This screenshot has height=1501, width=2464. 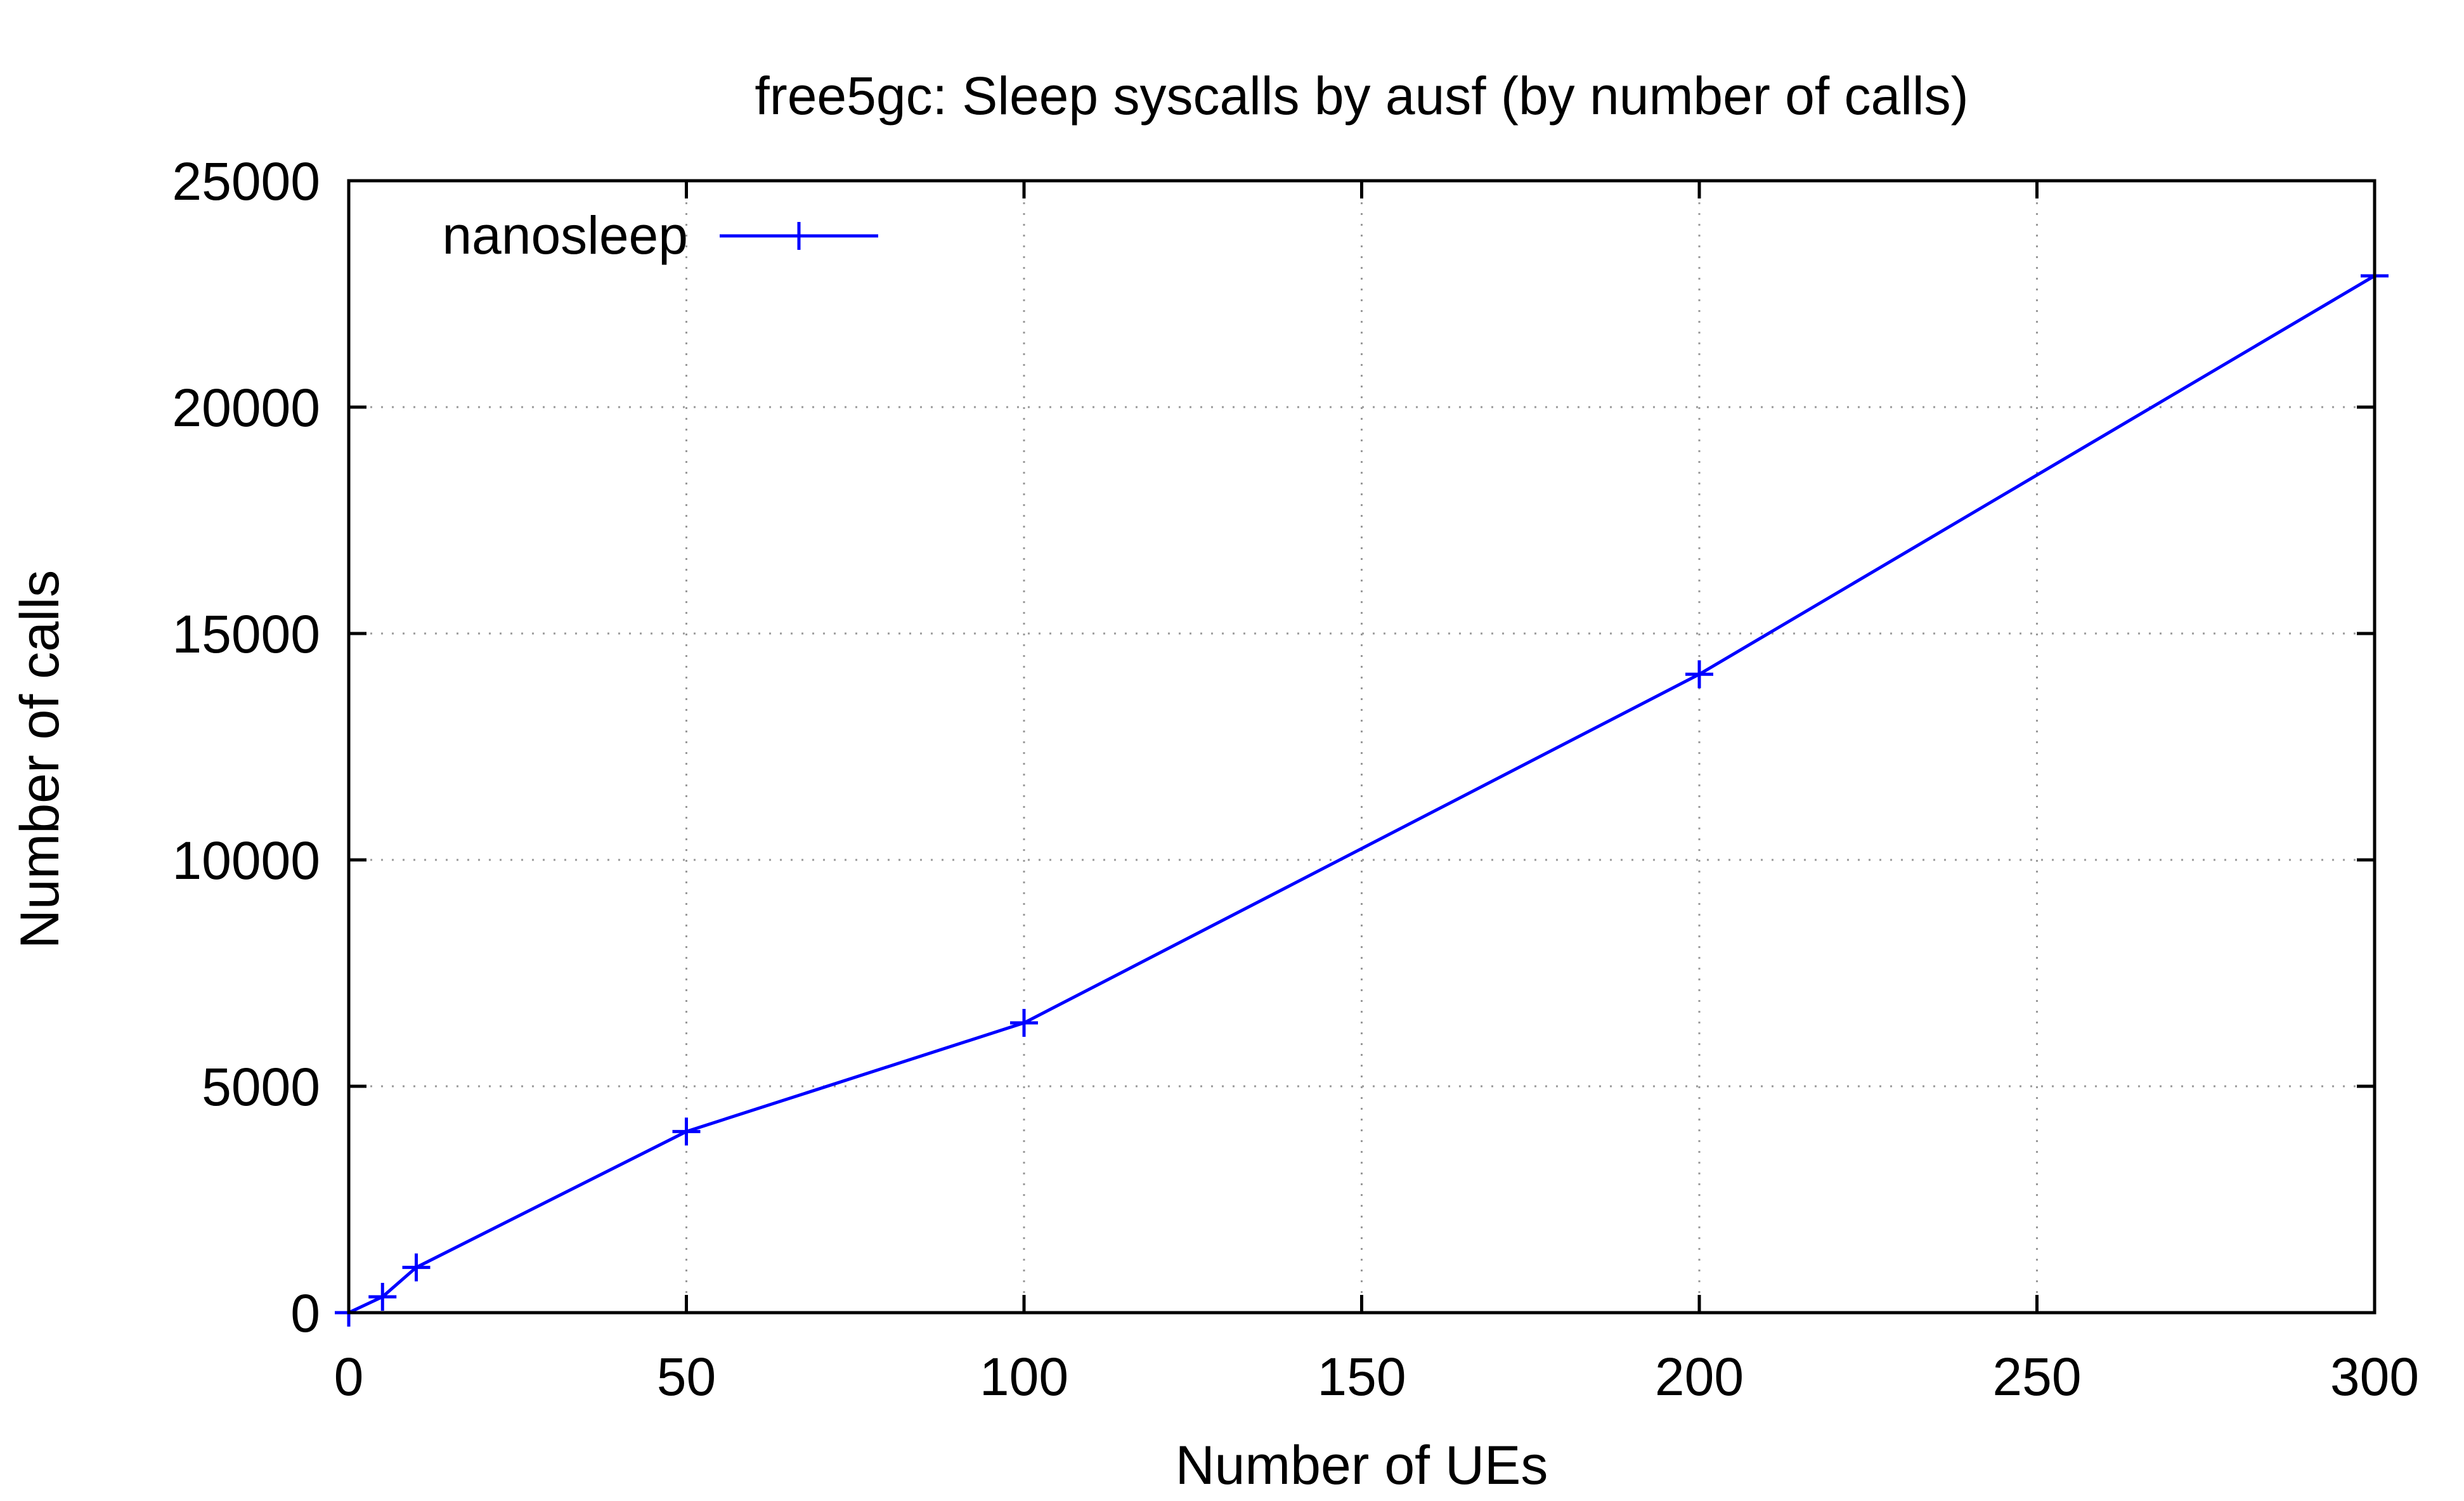 What do you see at coordinates (305, 1313) in the screenshot?
I see `y-tick-label: 0` at bounding box center [305, 1313].